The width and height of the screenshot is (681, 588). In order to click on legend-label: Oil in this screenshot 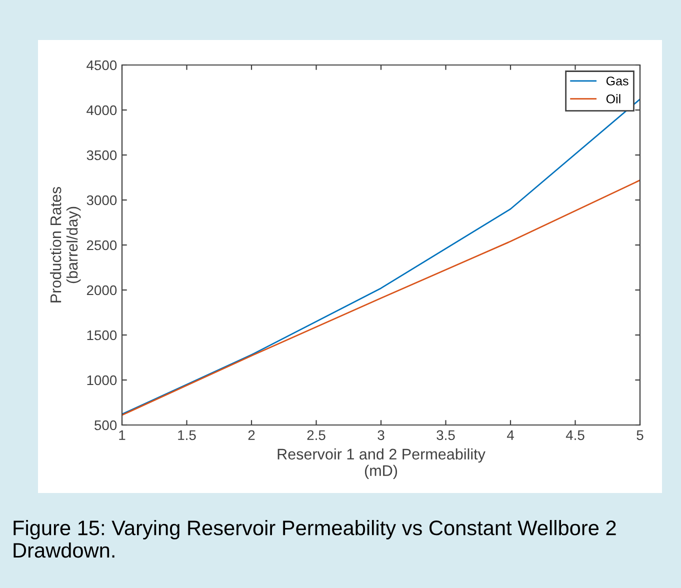, I will do `click(613, 99)`.